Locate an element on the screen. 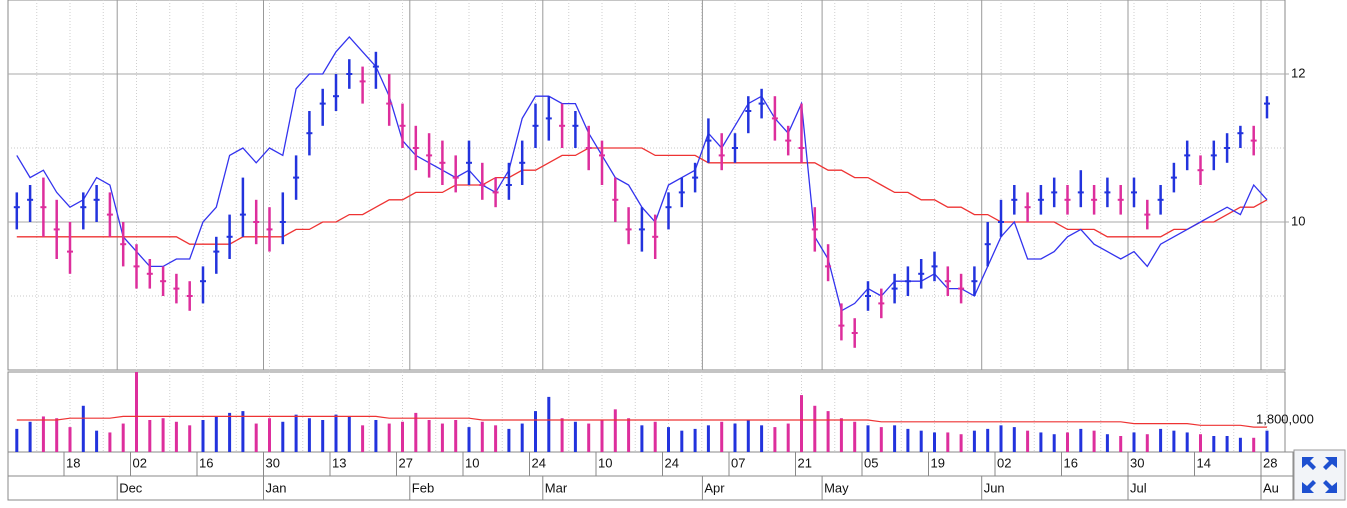  x-tick-label: 18 is located at coordinates (73, 462).